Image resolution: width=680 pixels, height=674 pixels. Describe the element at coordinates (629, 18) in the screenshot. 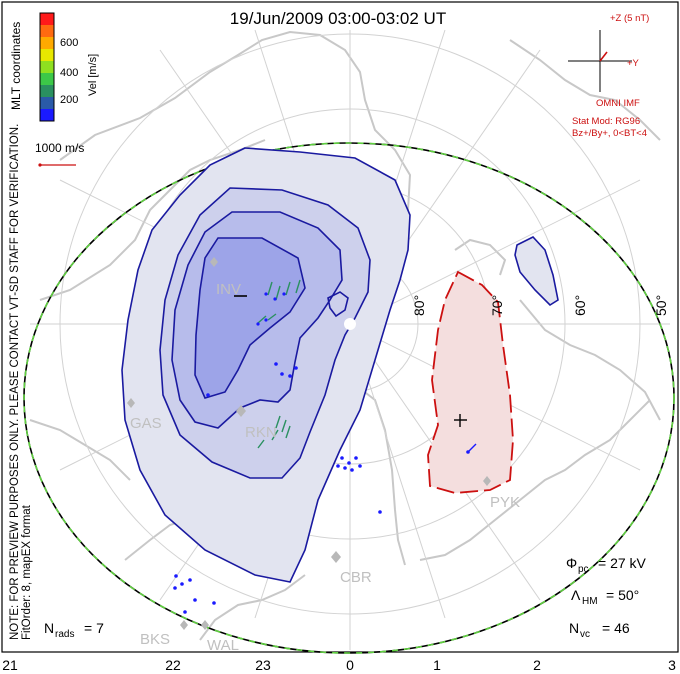

I see `imf-z-label: +Z (5 nT)` at that location.